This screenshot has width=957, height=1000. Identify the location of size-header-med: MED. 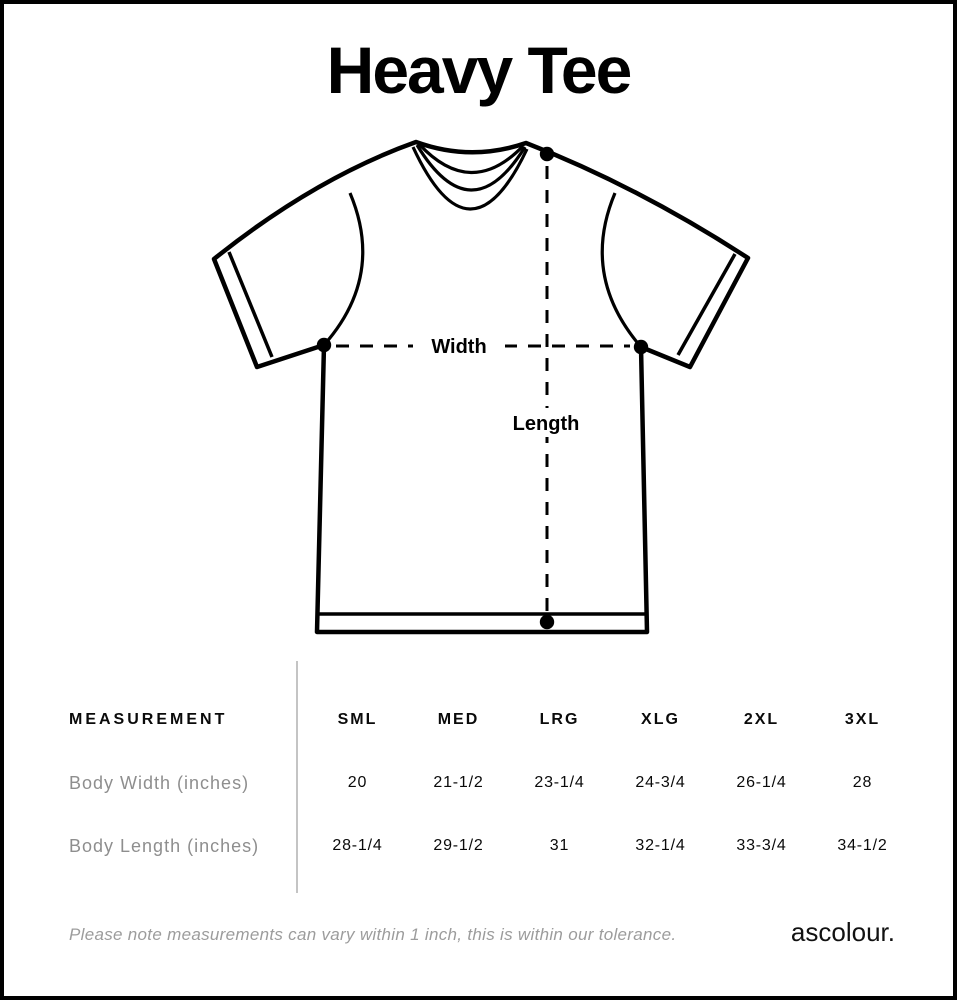
(458, 719).